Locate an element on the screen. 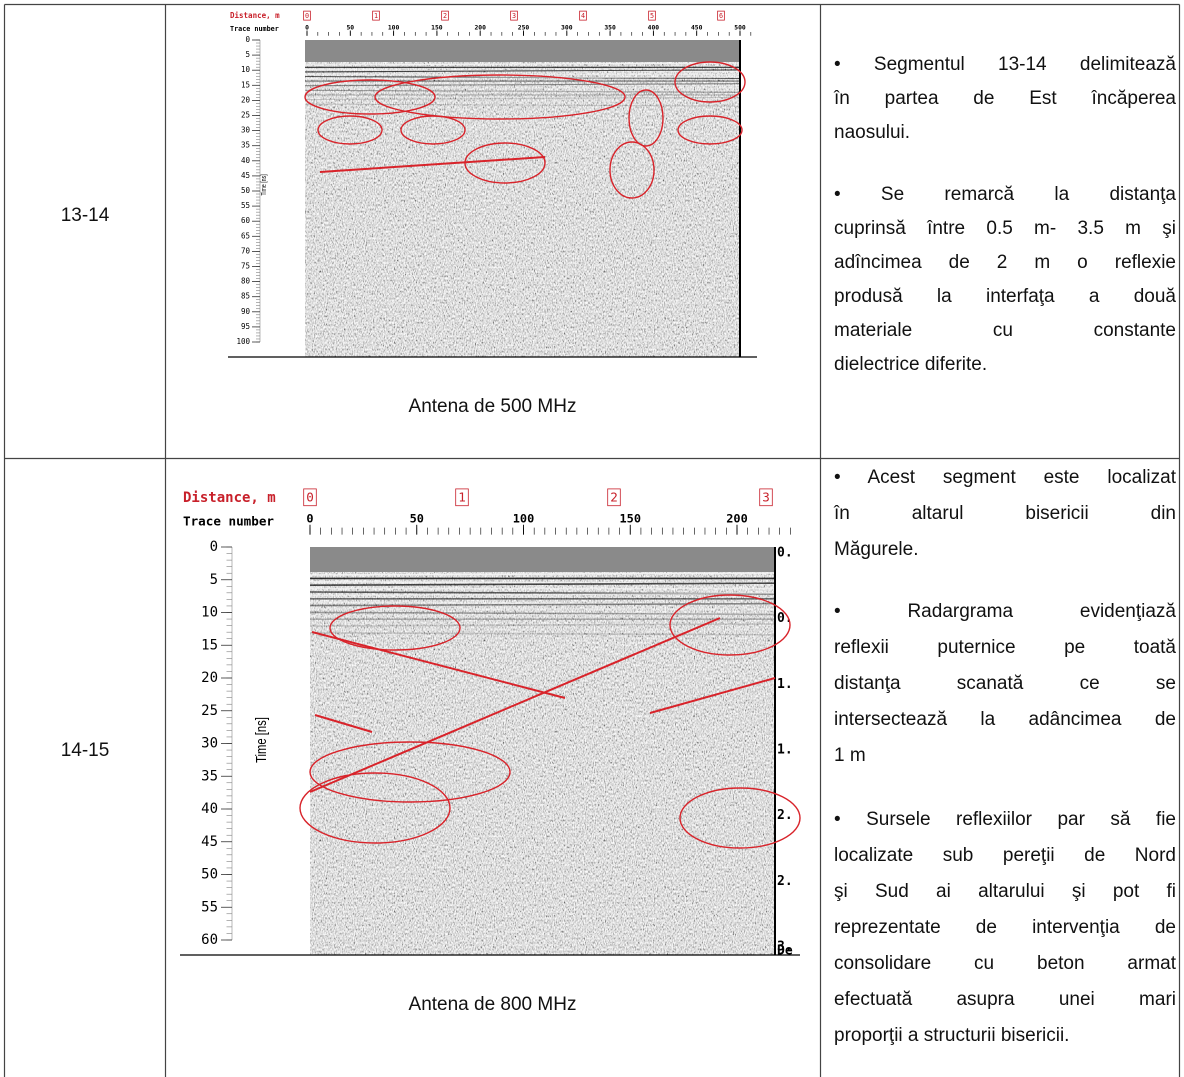 Image resolution: width=1184 pixels, height=1077 pixels. trace-tick-label: 100 is located at coordinates (523, 519).